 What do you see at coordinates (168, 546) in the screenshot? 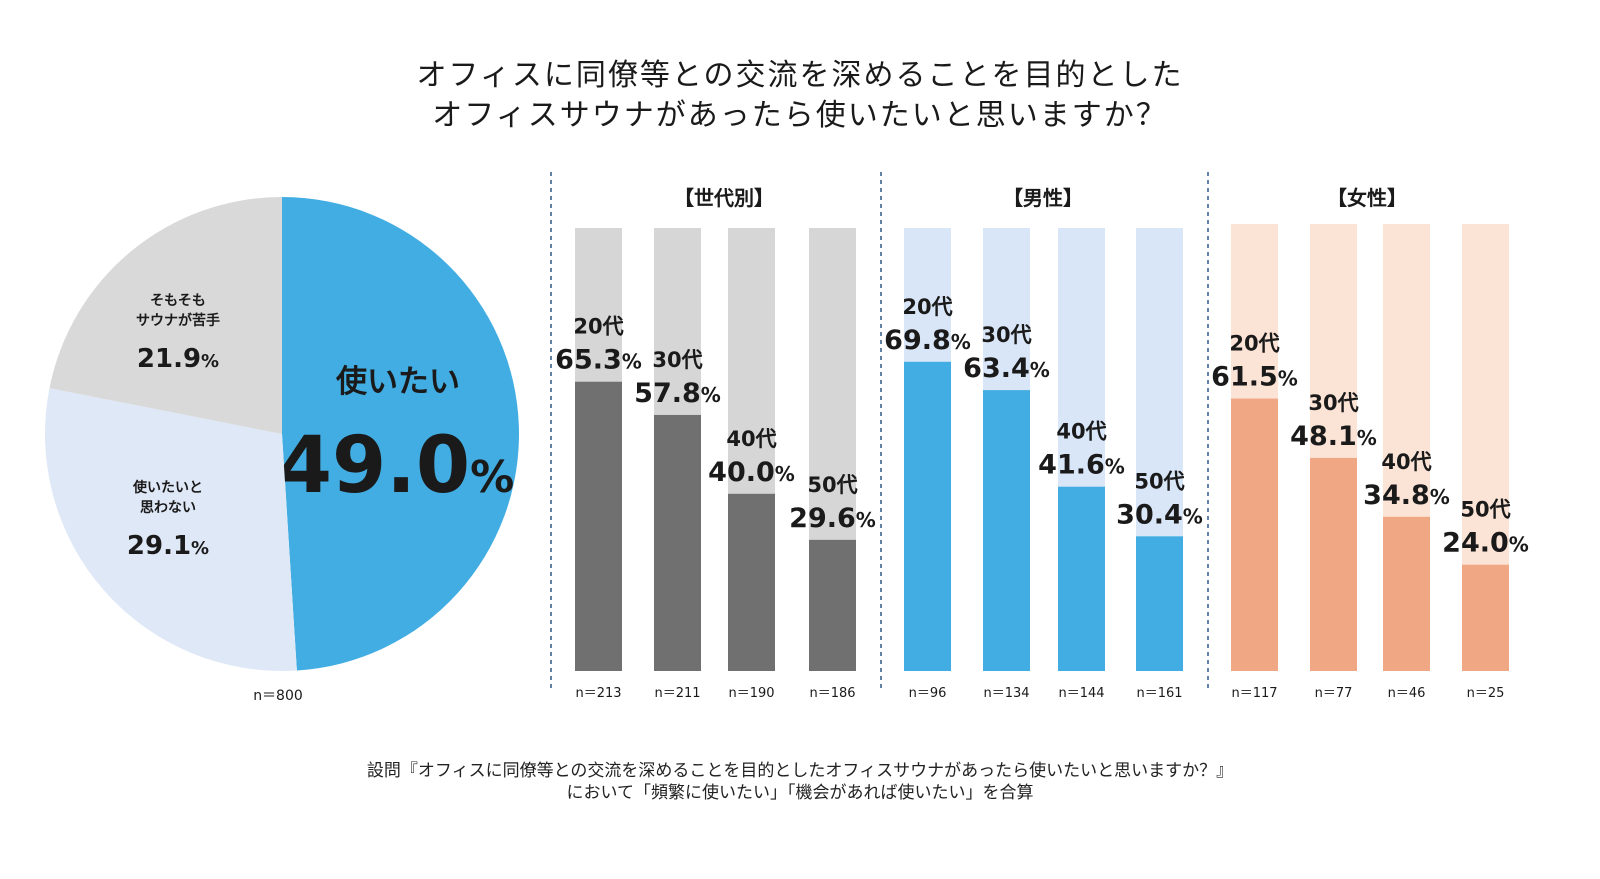
I see `pie-slice-value: 29.1%` at bounding box center [168, 546].